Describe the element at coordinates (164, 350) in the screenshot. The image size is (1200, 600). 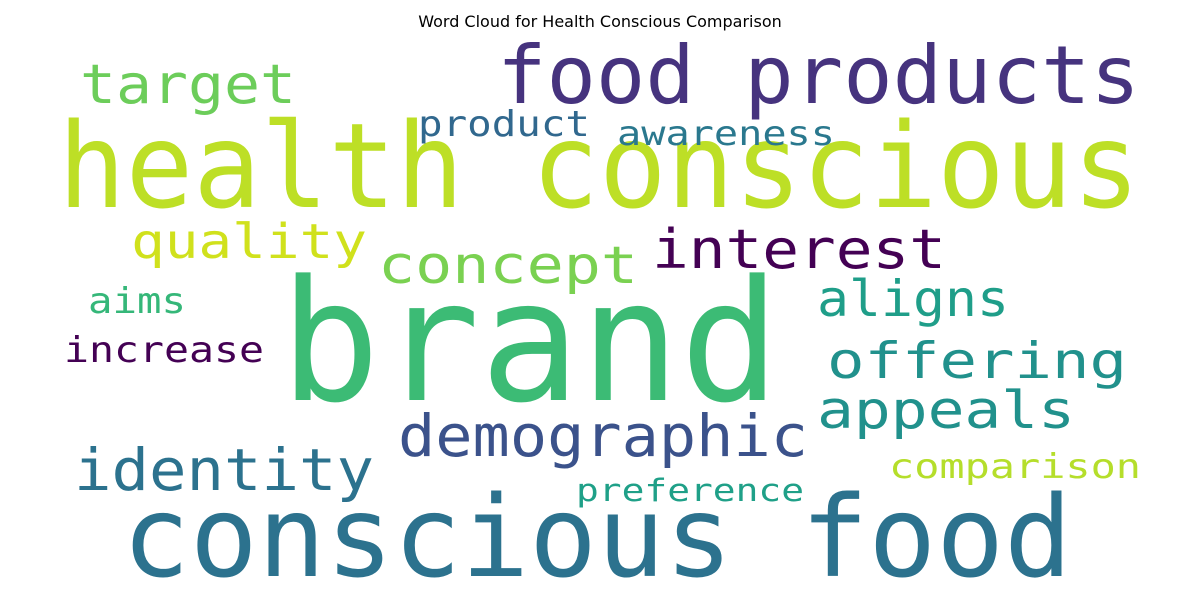
I see `word-increase: increase` at that location.